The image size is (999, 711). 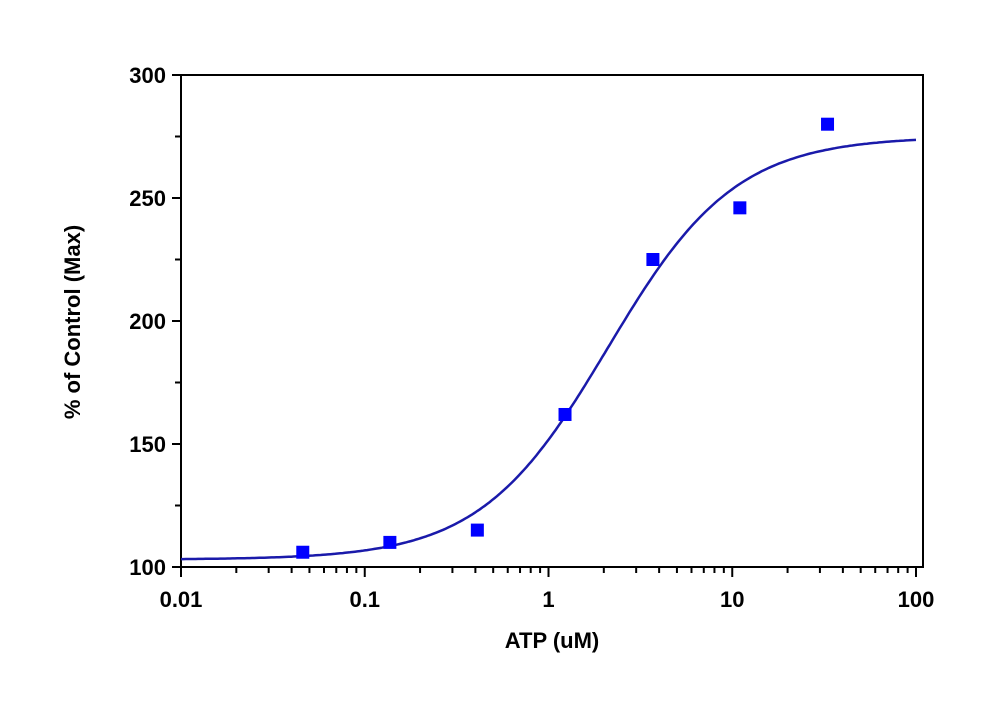 I want to click on x-tick-label: 1, so click(x=548, y=599).